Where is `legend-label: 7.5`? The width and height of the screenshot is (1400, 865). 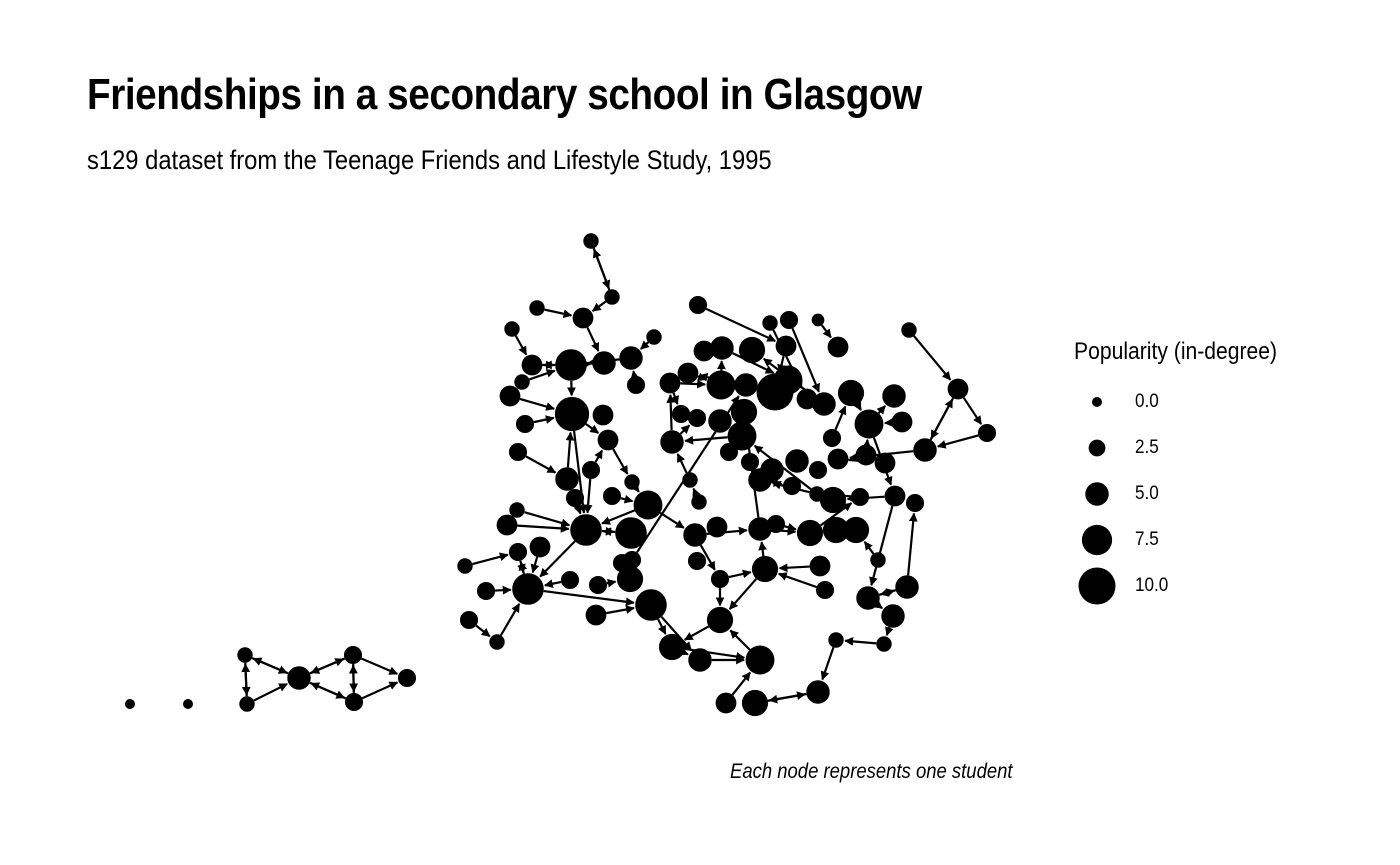 legend-label: 7.5 is located at coordinates (1147, 539).